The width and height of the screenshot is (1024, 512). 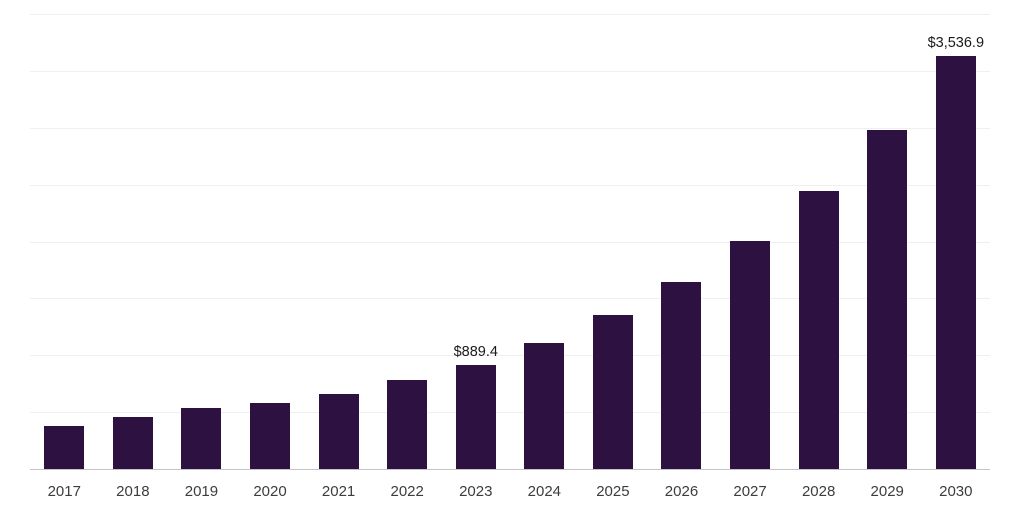 What do you see at coordinates (475, 351) in the screenshot?
I see `bar-value-label: $889.4` at bounding box center [475, 351].